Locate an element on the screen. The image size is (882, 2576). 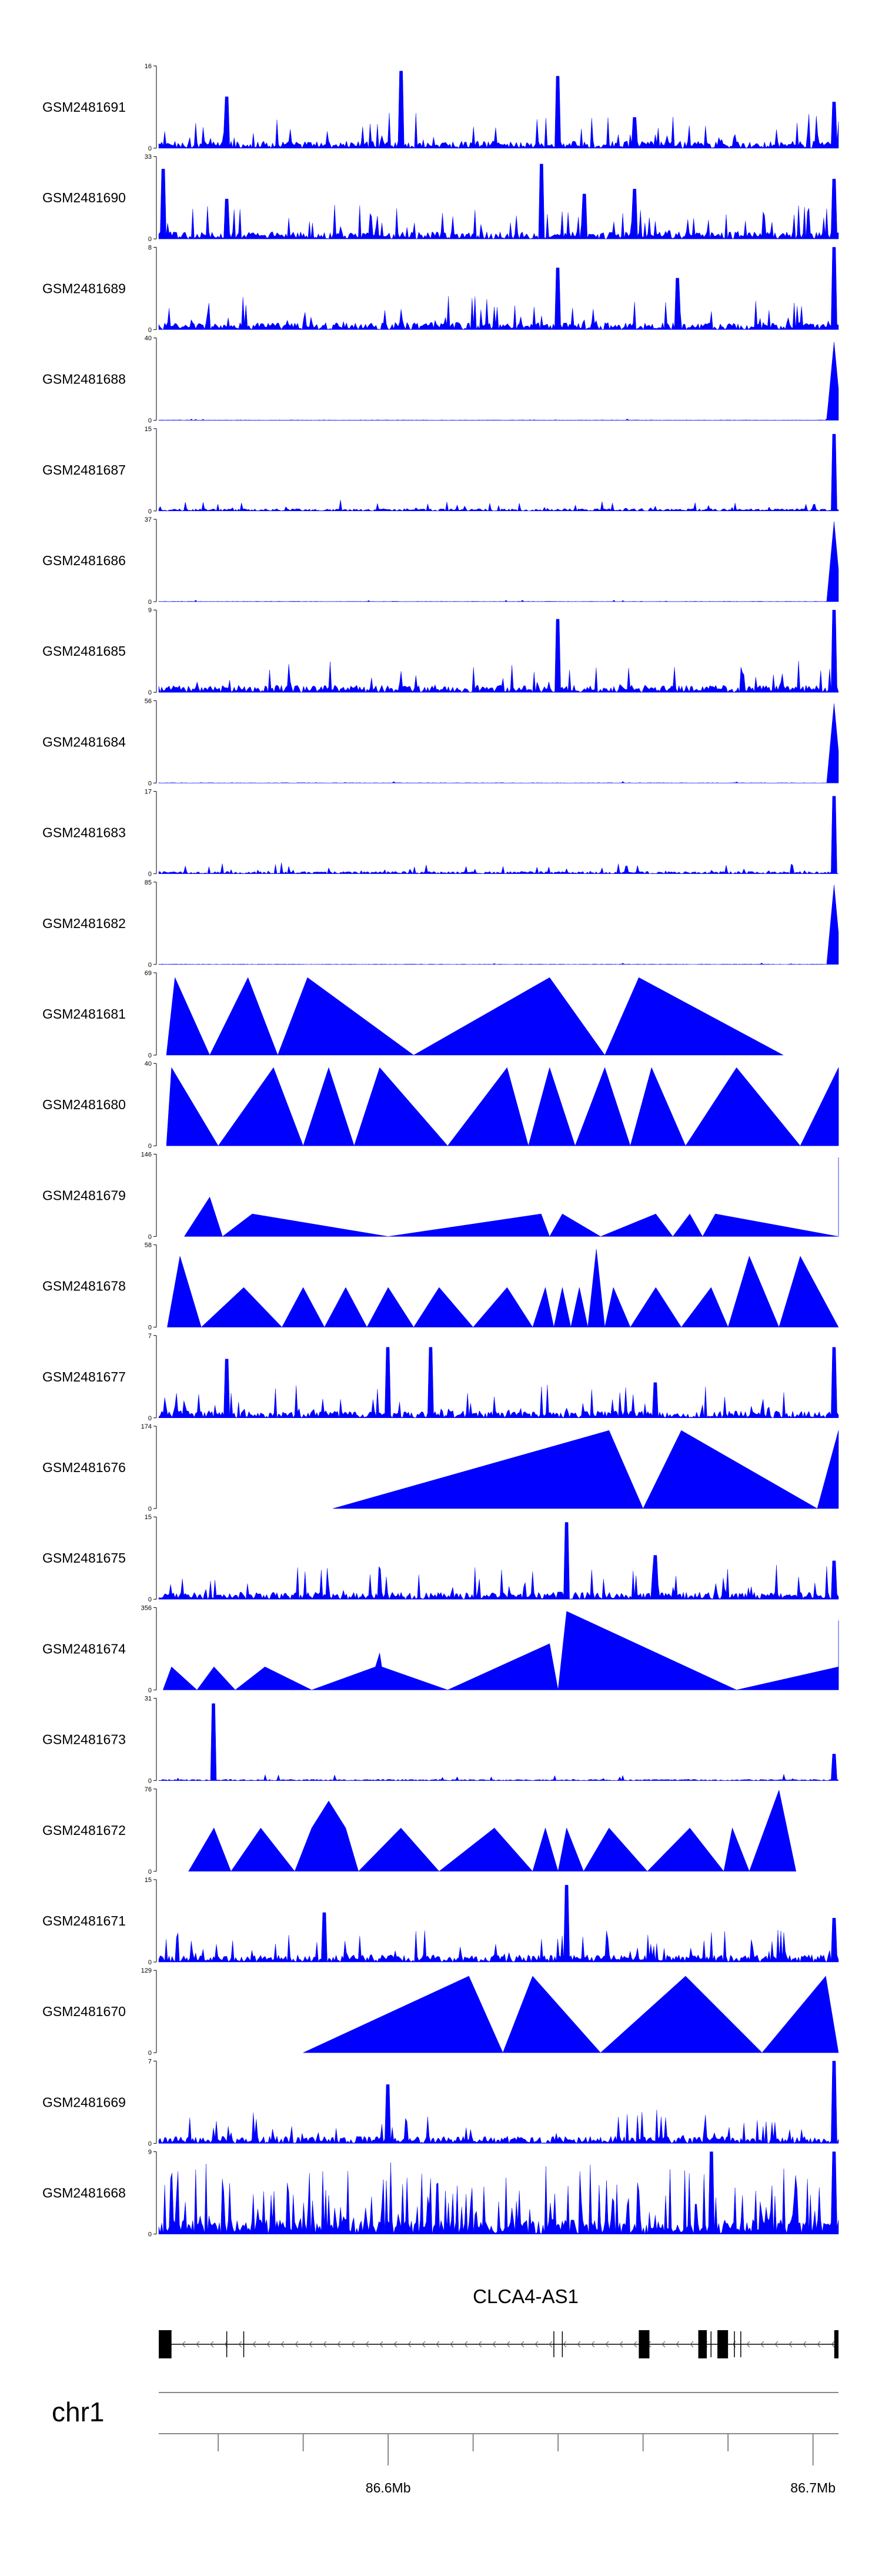
genome-axis-track: chr1 86.6Mb 86.7Mb is located at coordinates (445, 2443).